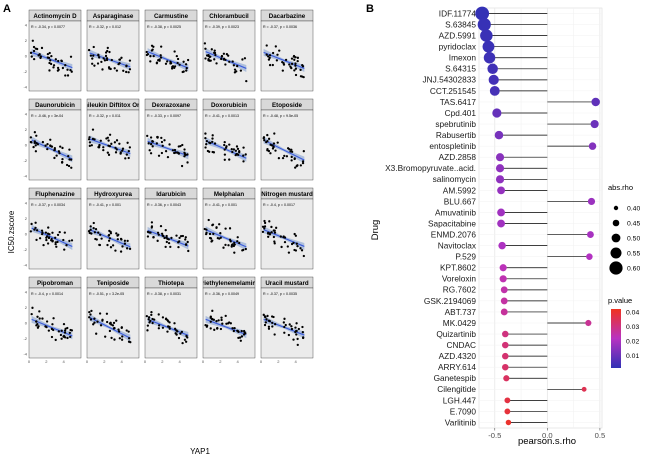 Image resolution: width=656 pixels, height=459 pixels. I want to click on facet-stat: R = -0.39, p = 0.0023, so click(222, 27).